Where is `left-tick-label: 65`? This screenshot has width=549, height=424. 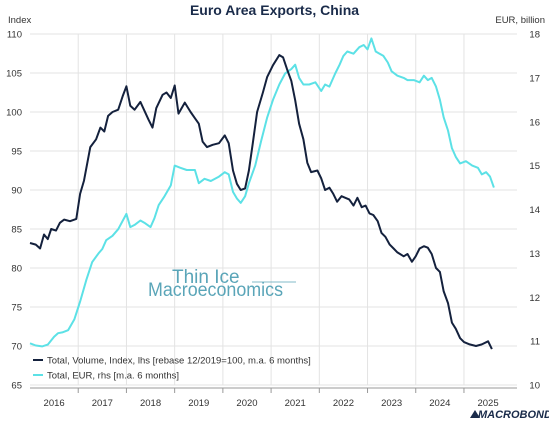 left-tick-label: 65 is located at coordinates (16, 386).